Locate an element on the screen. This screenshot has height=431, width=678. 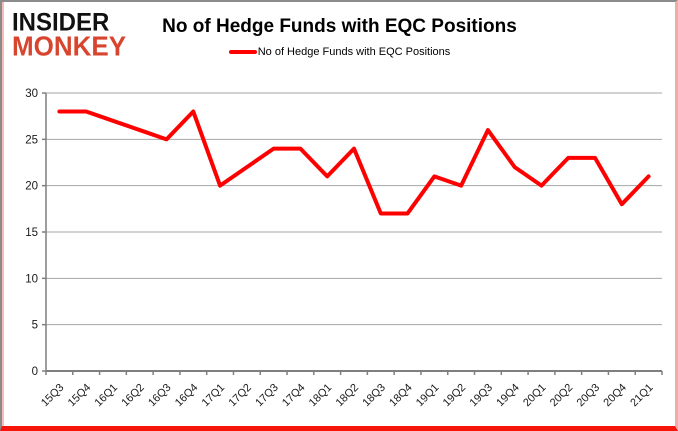
x-tick-label: 20Q4 is located at coordinates (615, 396).